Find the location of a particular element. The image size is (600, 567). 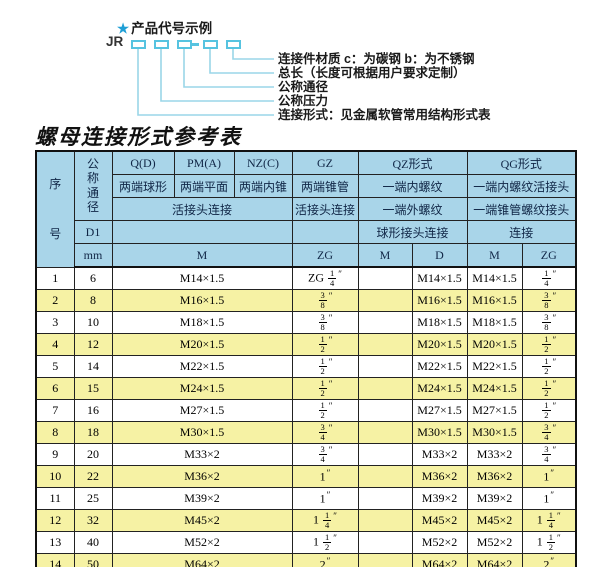

dn-cell: 20 is located at coordinates (93, 454).